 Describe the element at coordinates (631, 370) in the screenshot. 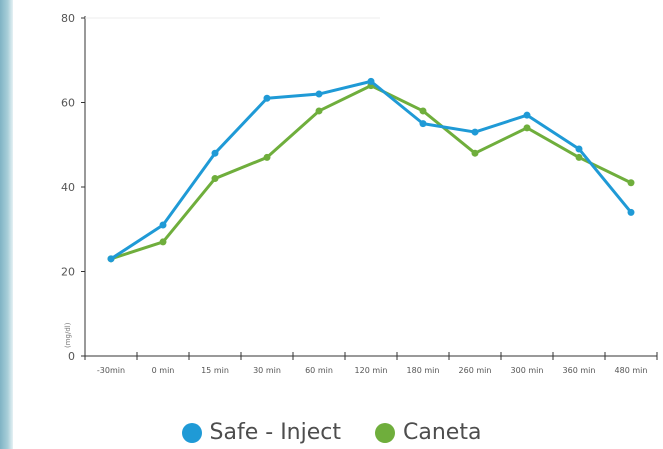

I see `x-tick-label: 480 min` at that location.